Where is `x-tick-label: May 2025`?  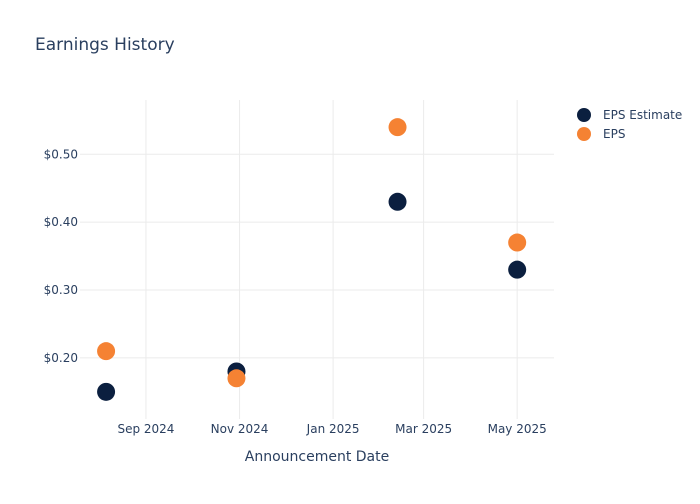 x-tick-label: May 2025 is located at coordinates (517, 429).